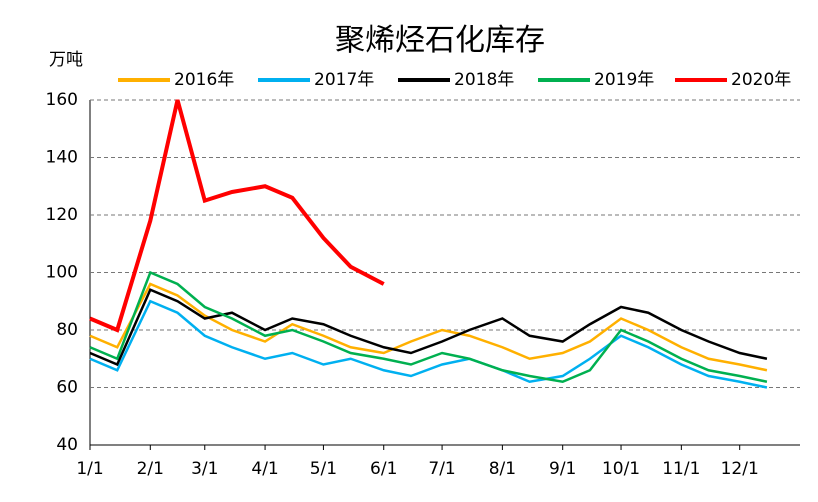 The height and width of the screenshot is (502, 818). What do you see at coordinates (67, 388) in the screenshot?
I see `y-tick-label: 60` at bounding box center [67, 388].